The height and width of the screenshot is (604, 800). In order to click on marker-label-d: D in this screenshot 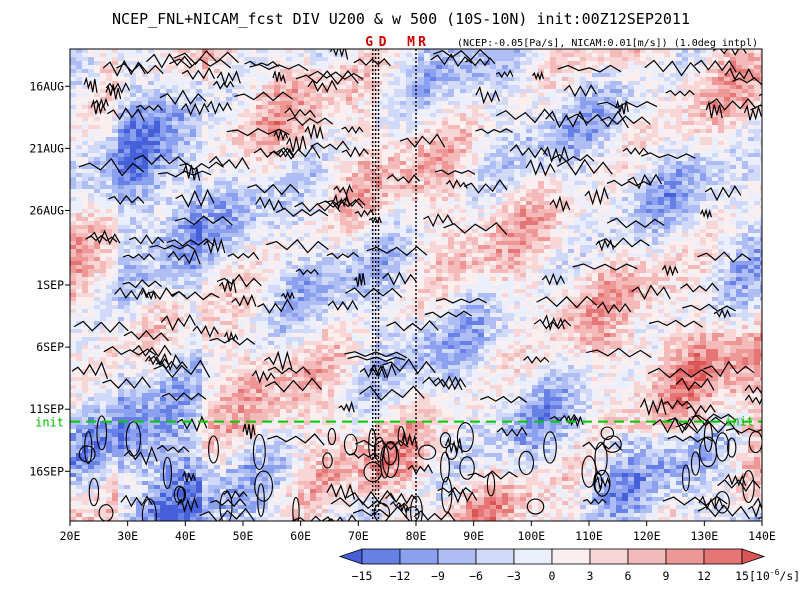, I will do `click(383, 42)`.